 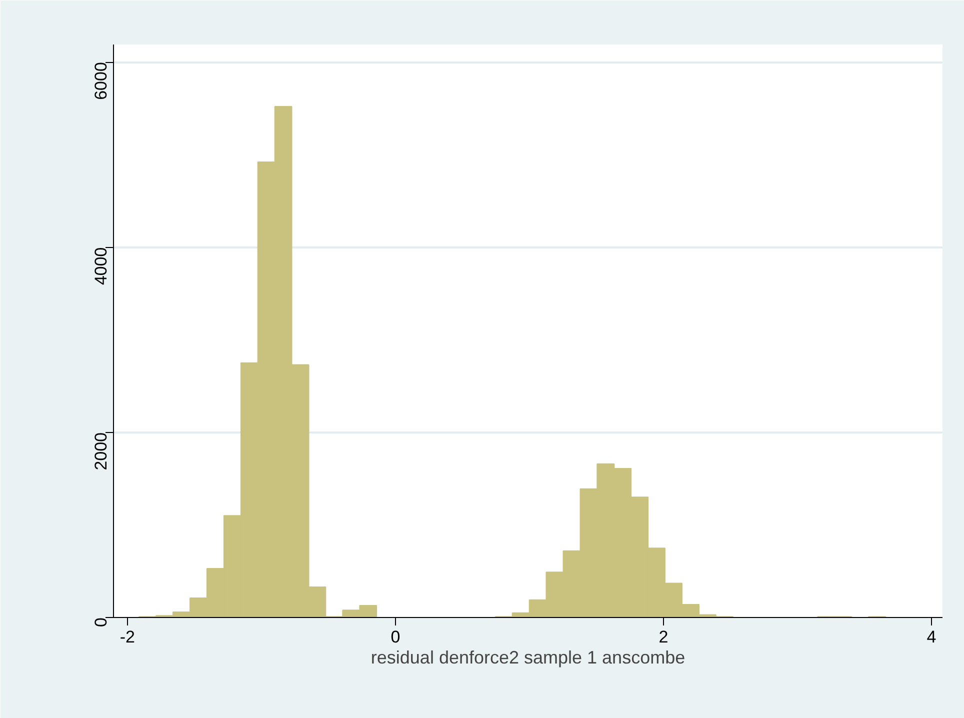 I want to click on x-axis-title: residual denforce2 sample 1 anscombe, so click(x=528, y=658).